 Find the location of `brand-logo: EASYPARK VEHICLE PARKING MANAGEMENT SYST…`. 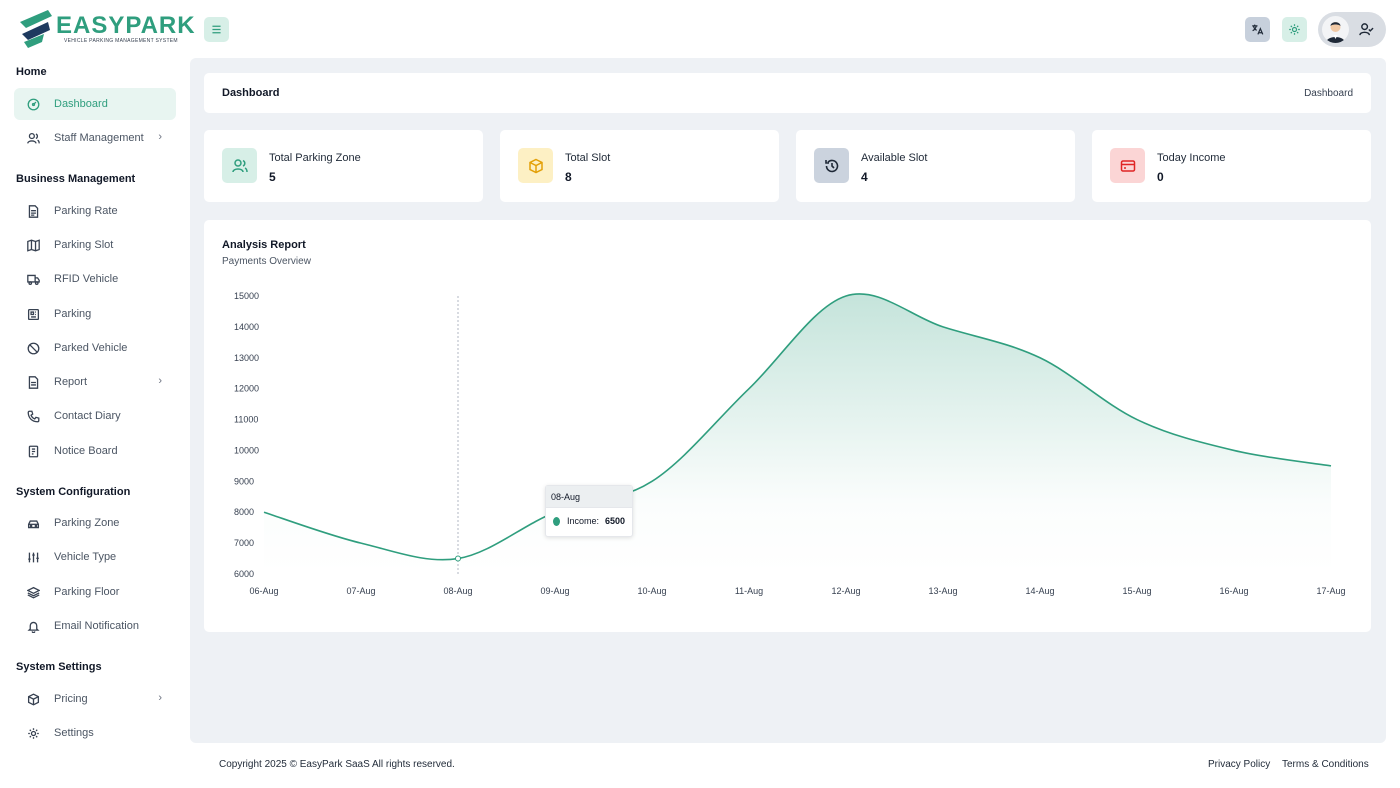

brand-logo: EASYPARK VEHICLE PARKING MANAGEMENT SYST… is located at coordinates (106, 30).